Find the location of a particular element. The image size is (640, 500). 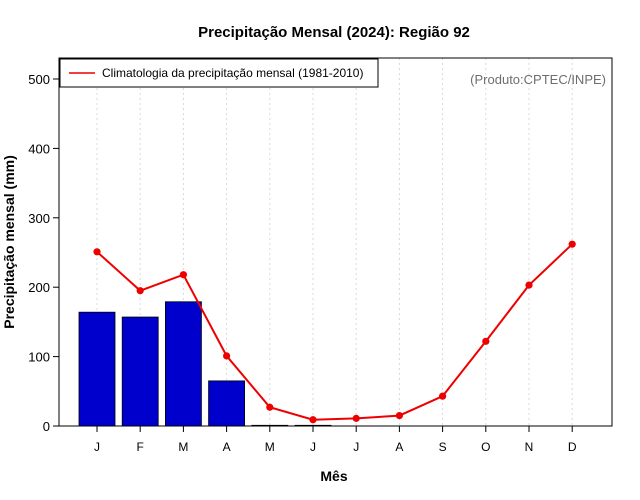

x-tick-label-10: N is located at coordinates (529, 447).